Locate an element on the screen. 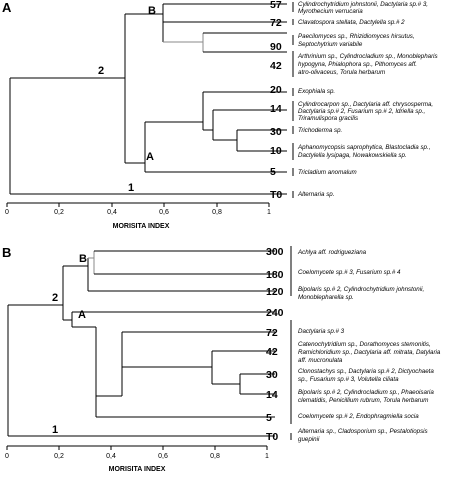 The height and width of the screenshot is (479, 474). a-sample-72: 72 is located at coordinates (276, 23).